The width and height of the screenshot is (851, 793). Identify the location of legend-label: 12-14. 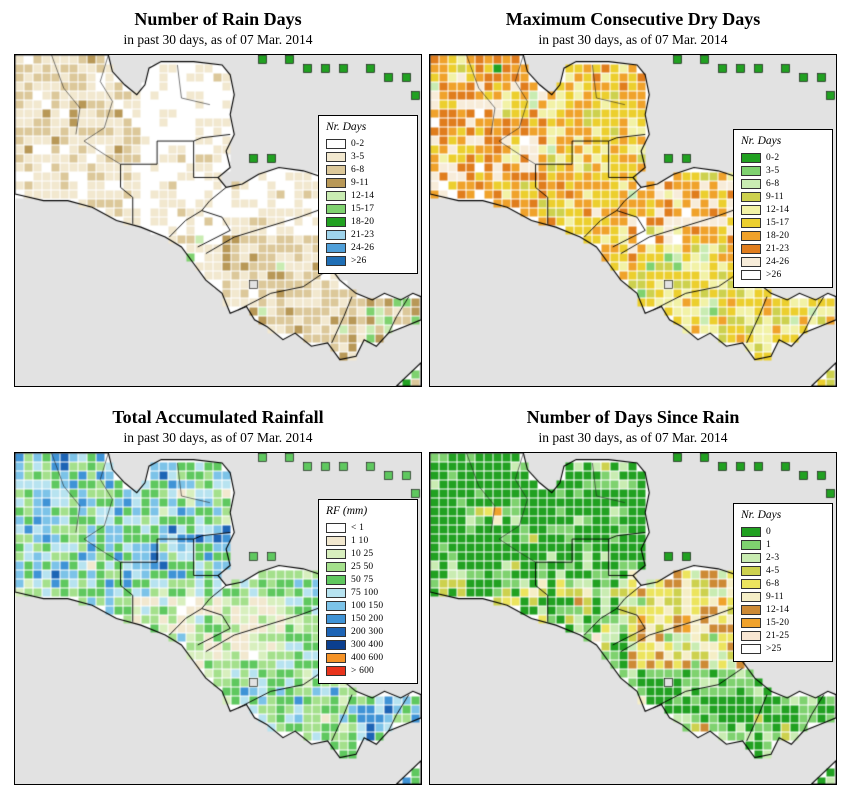
(778, 209).